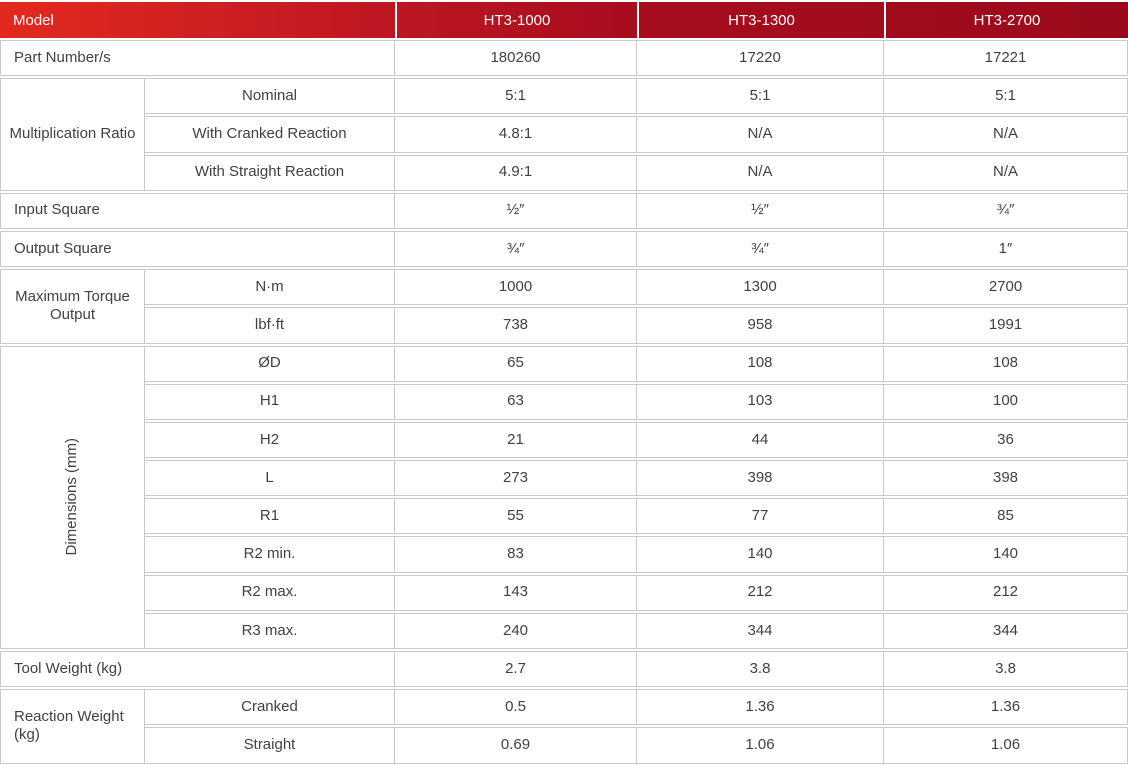 The width and height of the screenshot is (1128, 766). Describe the element at coordinates (760, 325) in the screenshot. I see `value-cell: 958` at that location.